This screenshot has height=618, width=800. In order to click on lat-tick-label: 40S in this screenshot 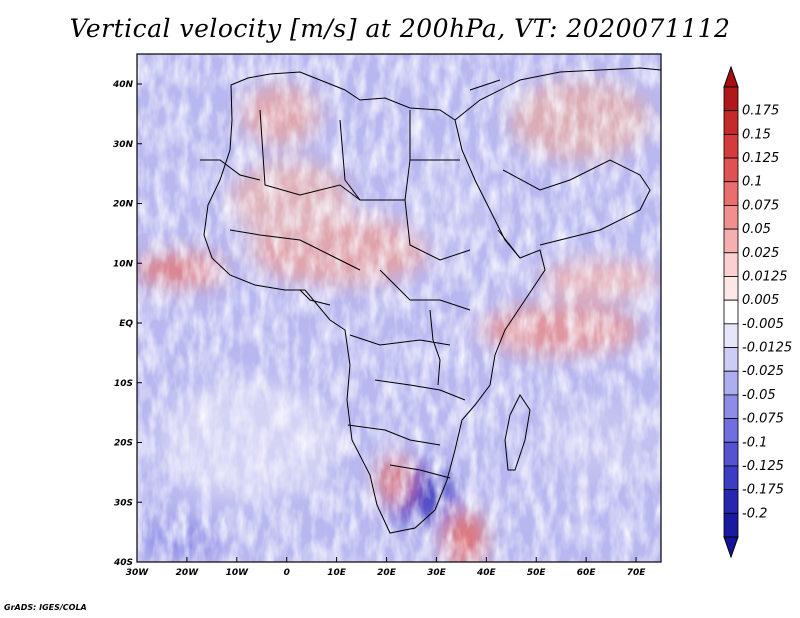, I will do `click(123, 563)`.